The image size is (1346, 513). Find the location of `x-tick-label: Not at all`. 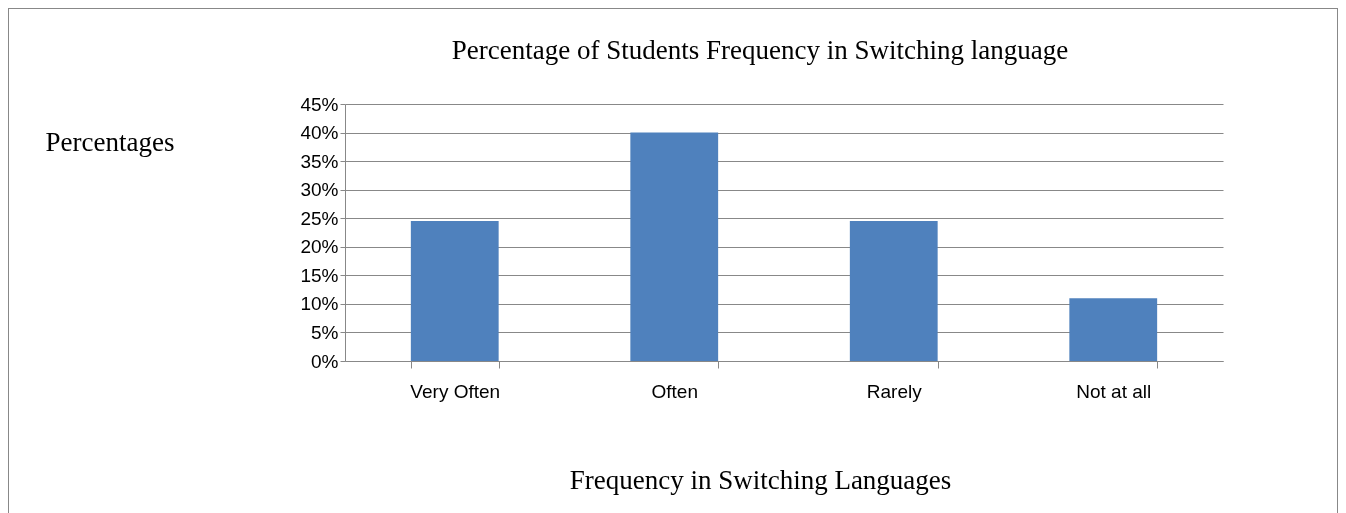

x-tick-label: Not at all is located at coordinates (1114, 391).